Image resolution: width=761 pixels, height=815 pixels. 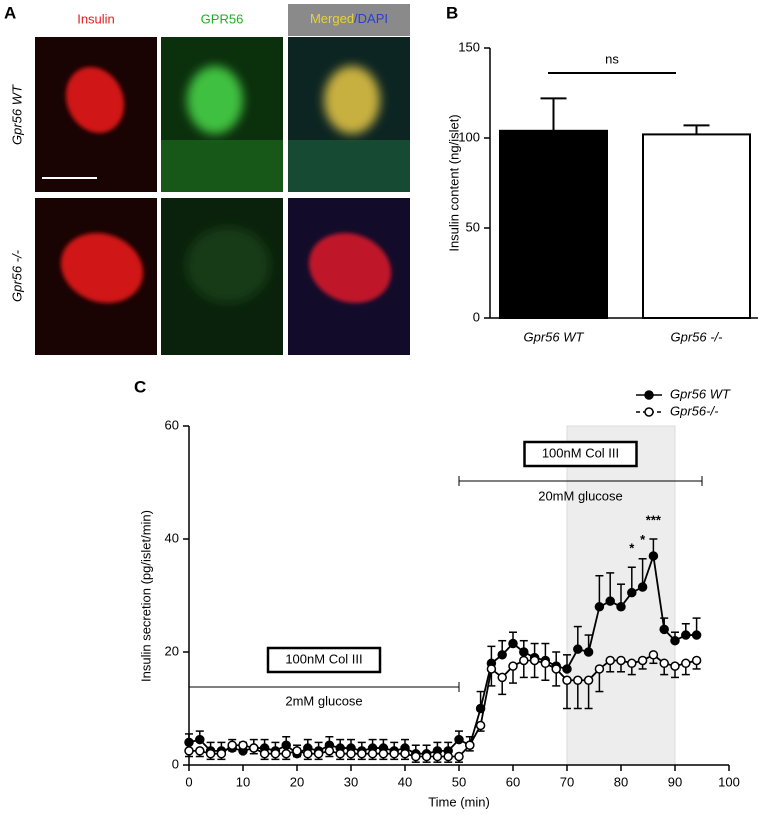 What do you see at coordinates (469, 136) in the screenshot?
I see `y-tick-label: 100` at bounding box center [469, 136].